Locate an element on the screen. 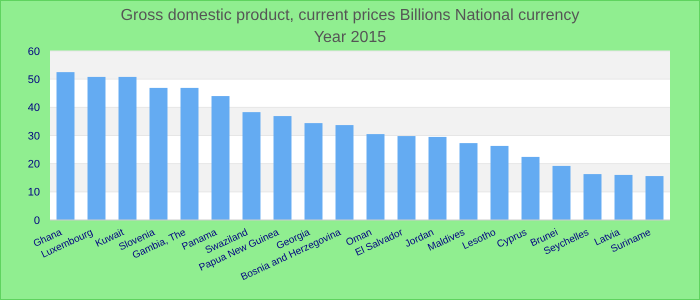 Image resolution: width=700 pixels, height=300 pixels. y-tick-label: 50 is located at coordinates (34, 80).